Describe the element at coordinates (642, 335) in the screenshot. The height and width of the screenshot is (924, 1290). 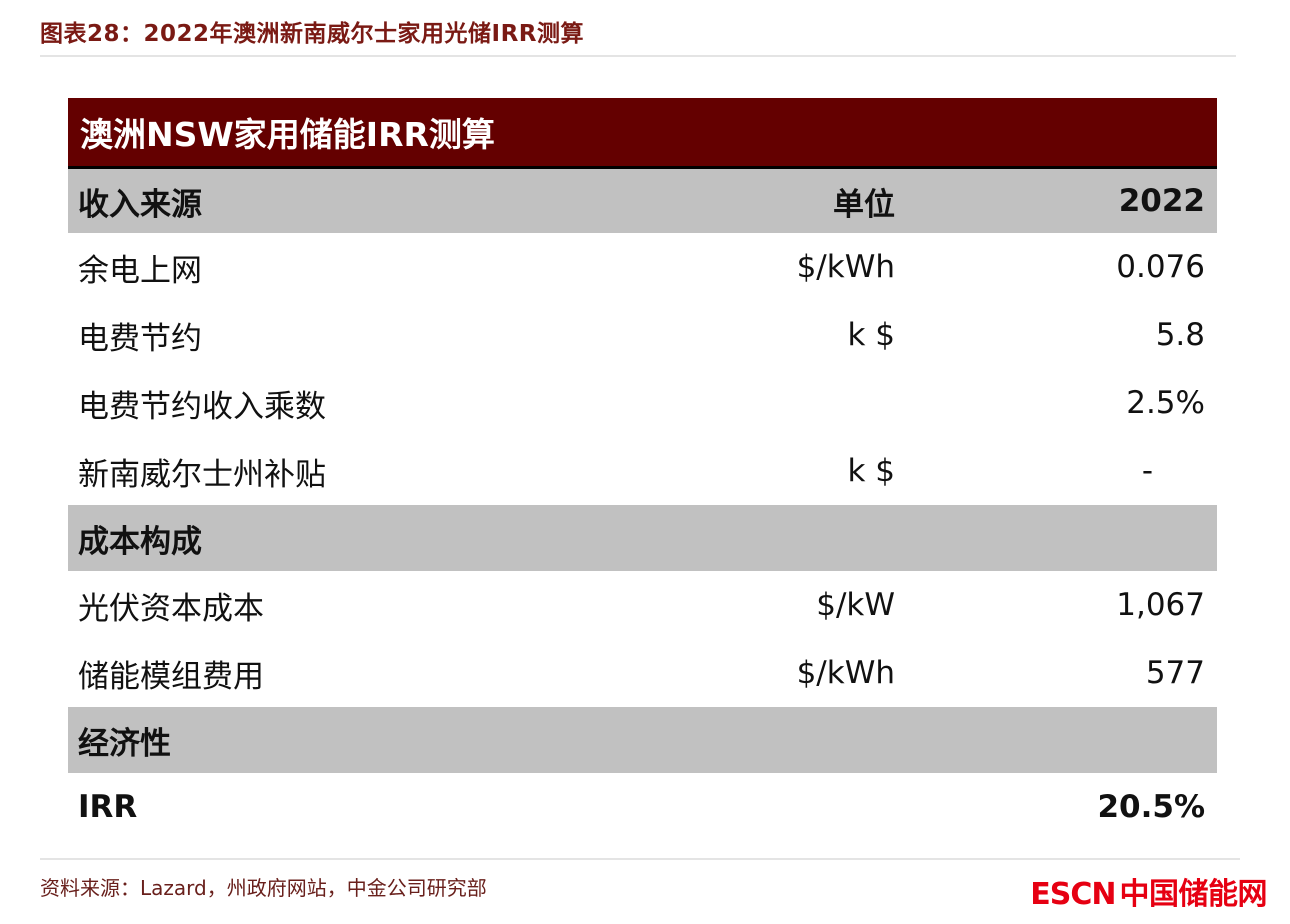
I see `table-row-bill-savings: 电费节约 k $ 5.8` at that location.